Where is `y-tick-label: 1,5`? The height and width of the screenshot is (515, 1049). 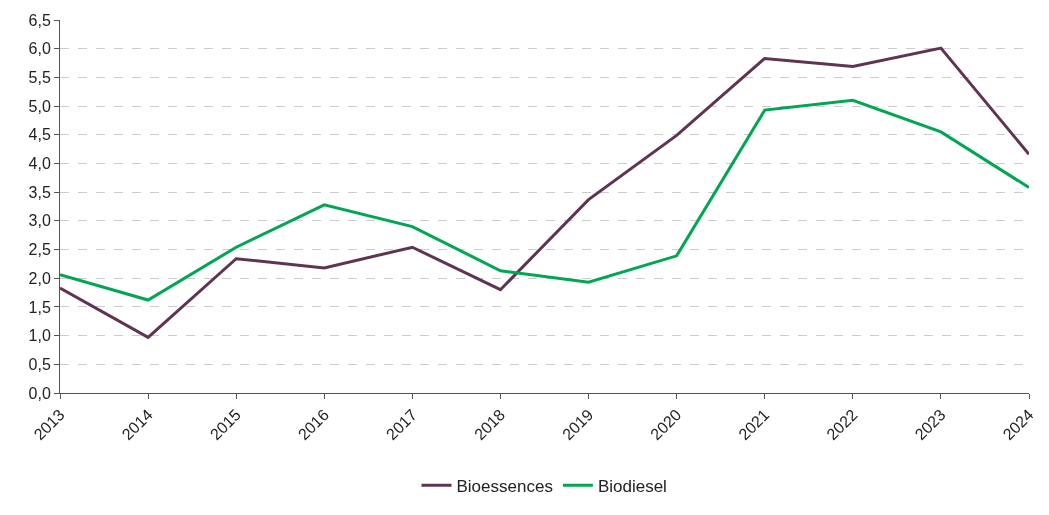 y-tick-label: 1,5 is located at coordinates (39, 307).